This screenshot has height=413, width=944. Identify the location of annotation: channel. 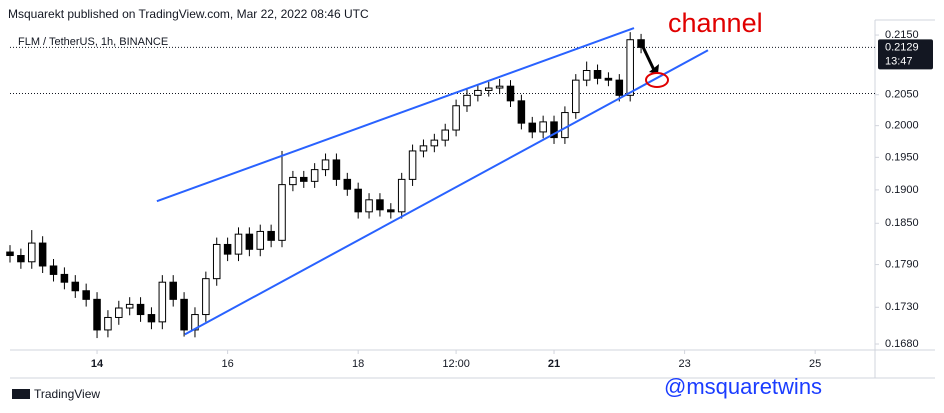
(715, 23).